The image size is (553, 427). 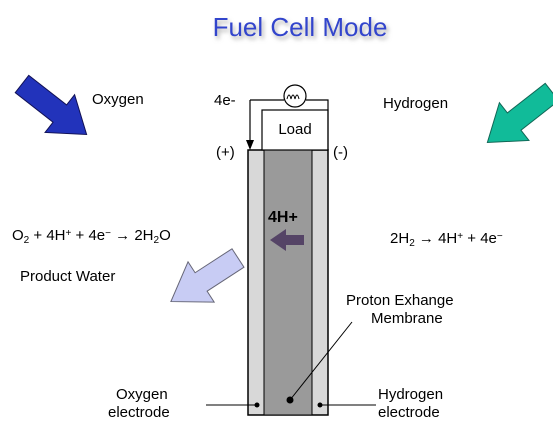 I want to click on equation: 2H2 → 4H+ + 4e−, so click(x=446, y=239).